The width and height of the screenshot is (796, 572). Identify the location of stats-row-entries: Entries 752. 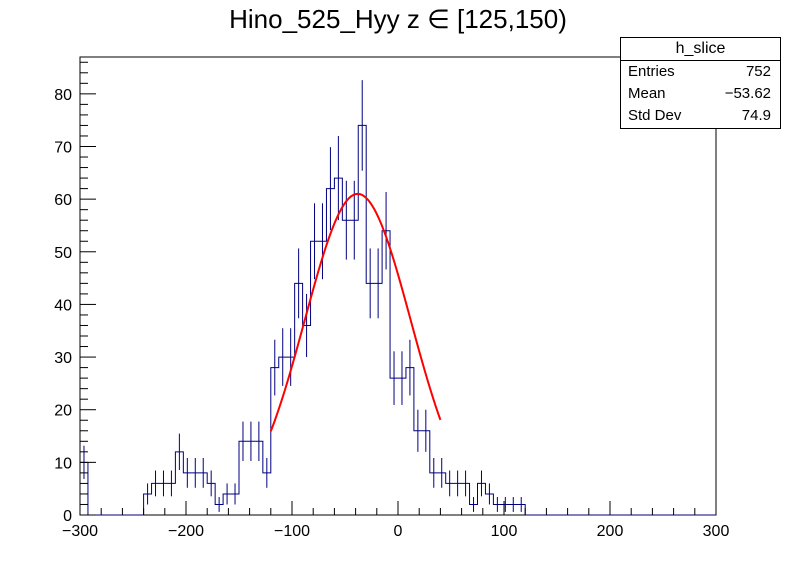
(700, 72).